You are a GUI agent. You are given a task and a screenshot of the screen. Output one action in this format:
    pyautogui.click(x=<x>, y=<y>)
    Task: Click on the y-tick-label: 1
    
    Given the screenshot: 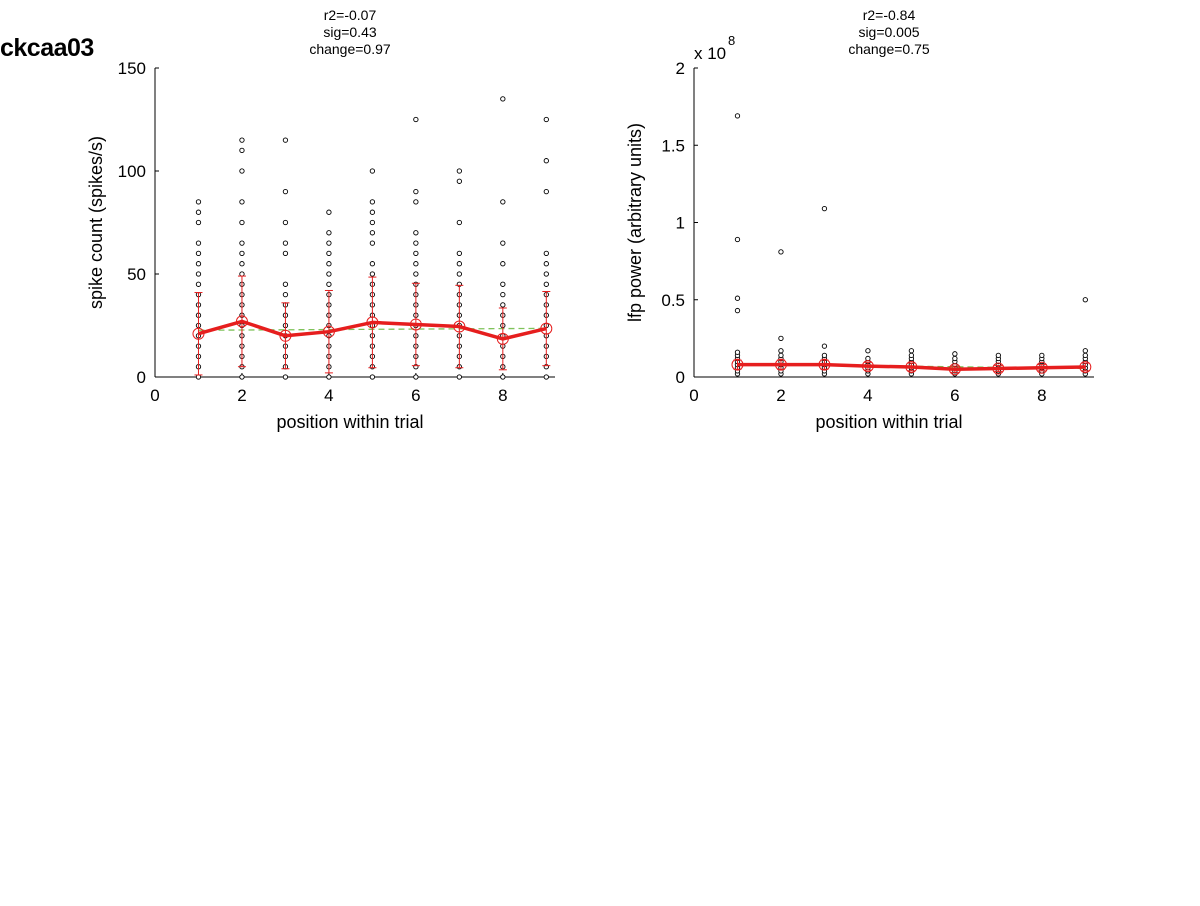 What is the action you would take?
    pyautogui.click(x=680, y=223)
    